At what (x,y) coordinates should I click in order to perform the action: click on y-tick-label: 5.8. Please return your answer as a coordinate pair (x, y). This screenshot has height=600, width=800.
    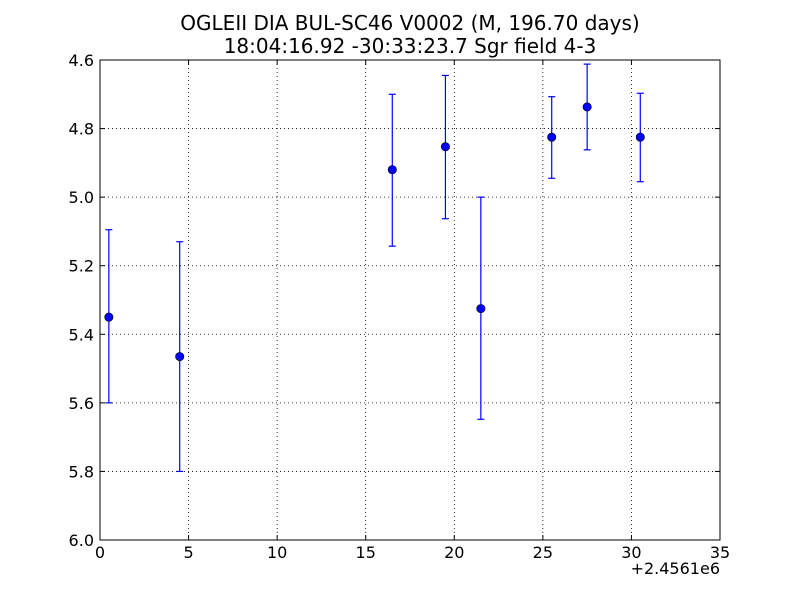
    Looking at the image, I should click on (81, 471).